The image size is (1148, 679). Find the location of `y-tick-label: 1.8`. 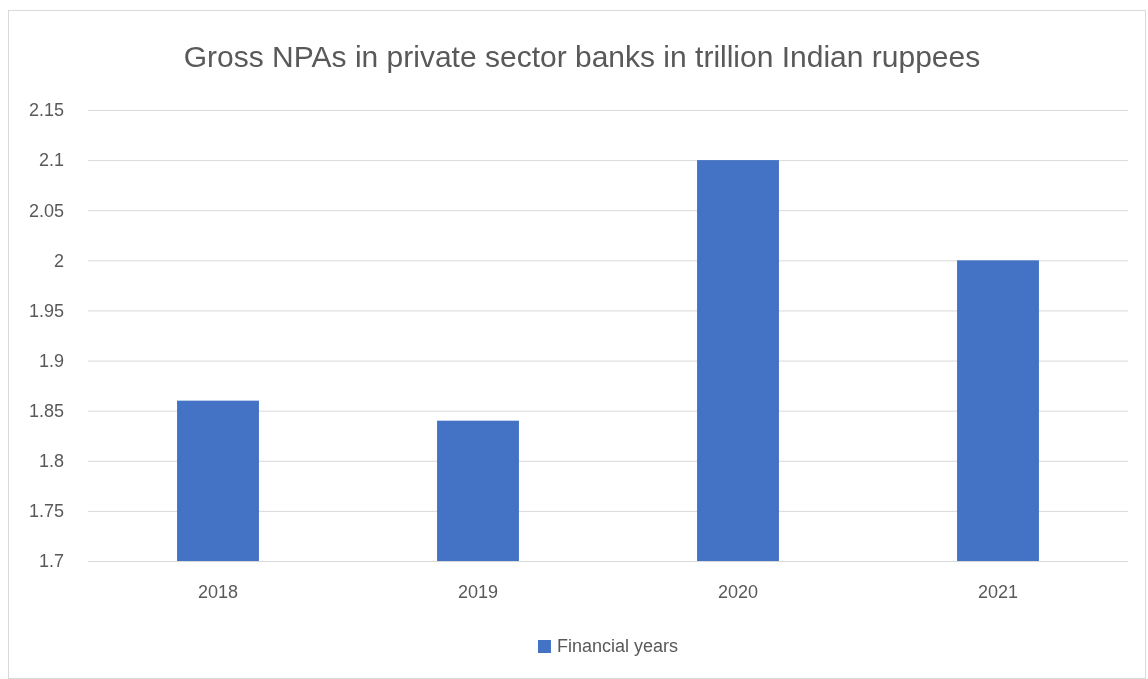

y-tick-label: 1.8 is located at coordinates (51, 461).